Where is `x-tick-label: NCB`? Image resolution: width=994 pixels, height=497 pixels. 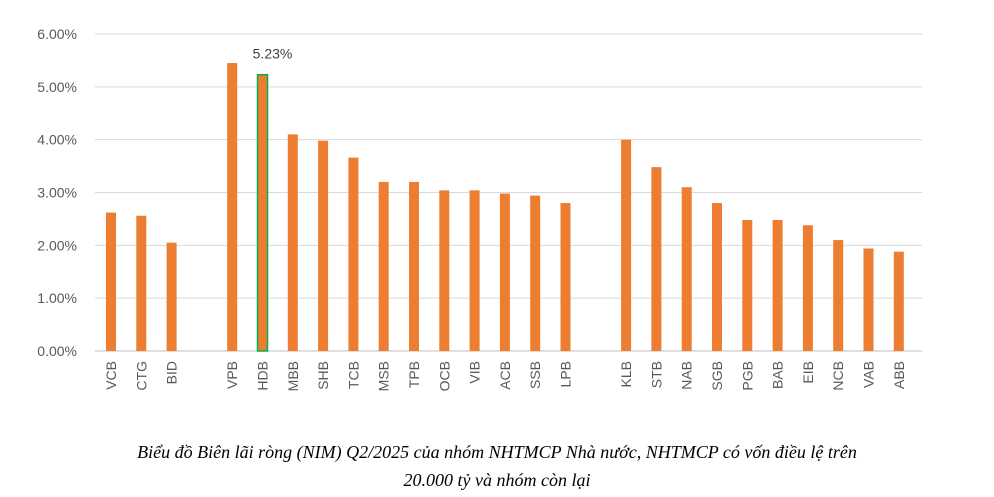
x-tick-label: NCB is located at coordinates (838, 376).